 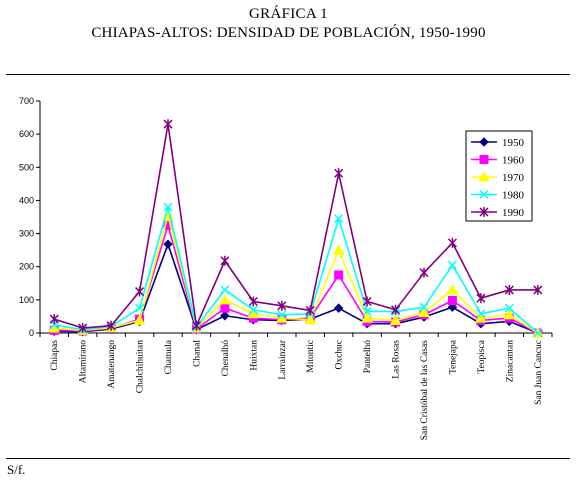 I want to click on y-tick-label: 400, so click(x=26, y=200).